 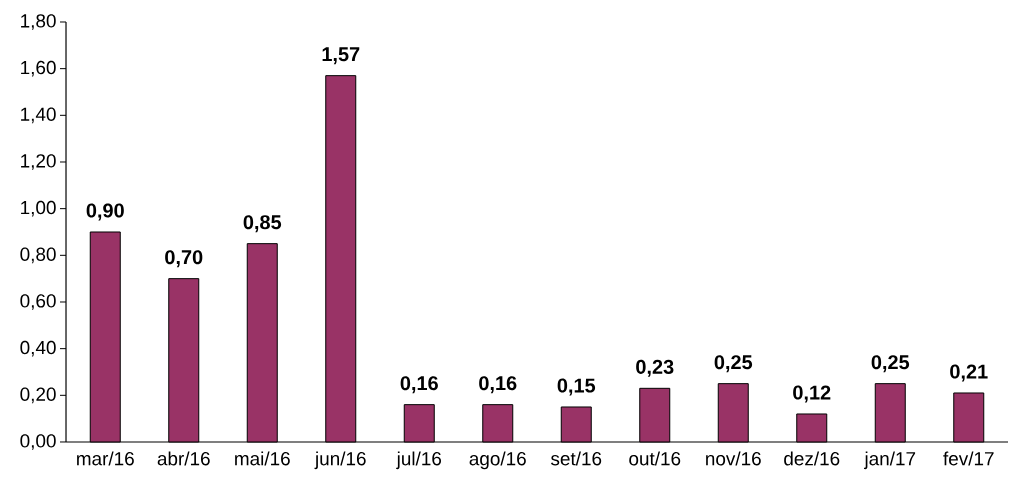 I want to click on y-tick-label: 0,80, so click(x=38, y=255).